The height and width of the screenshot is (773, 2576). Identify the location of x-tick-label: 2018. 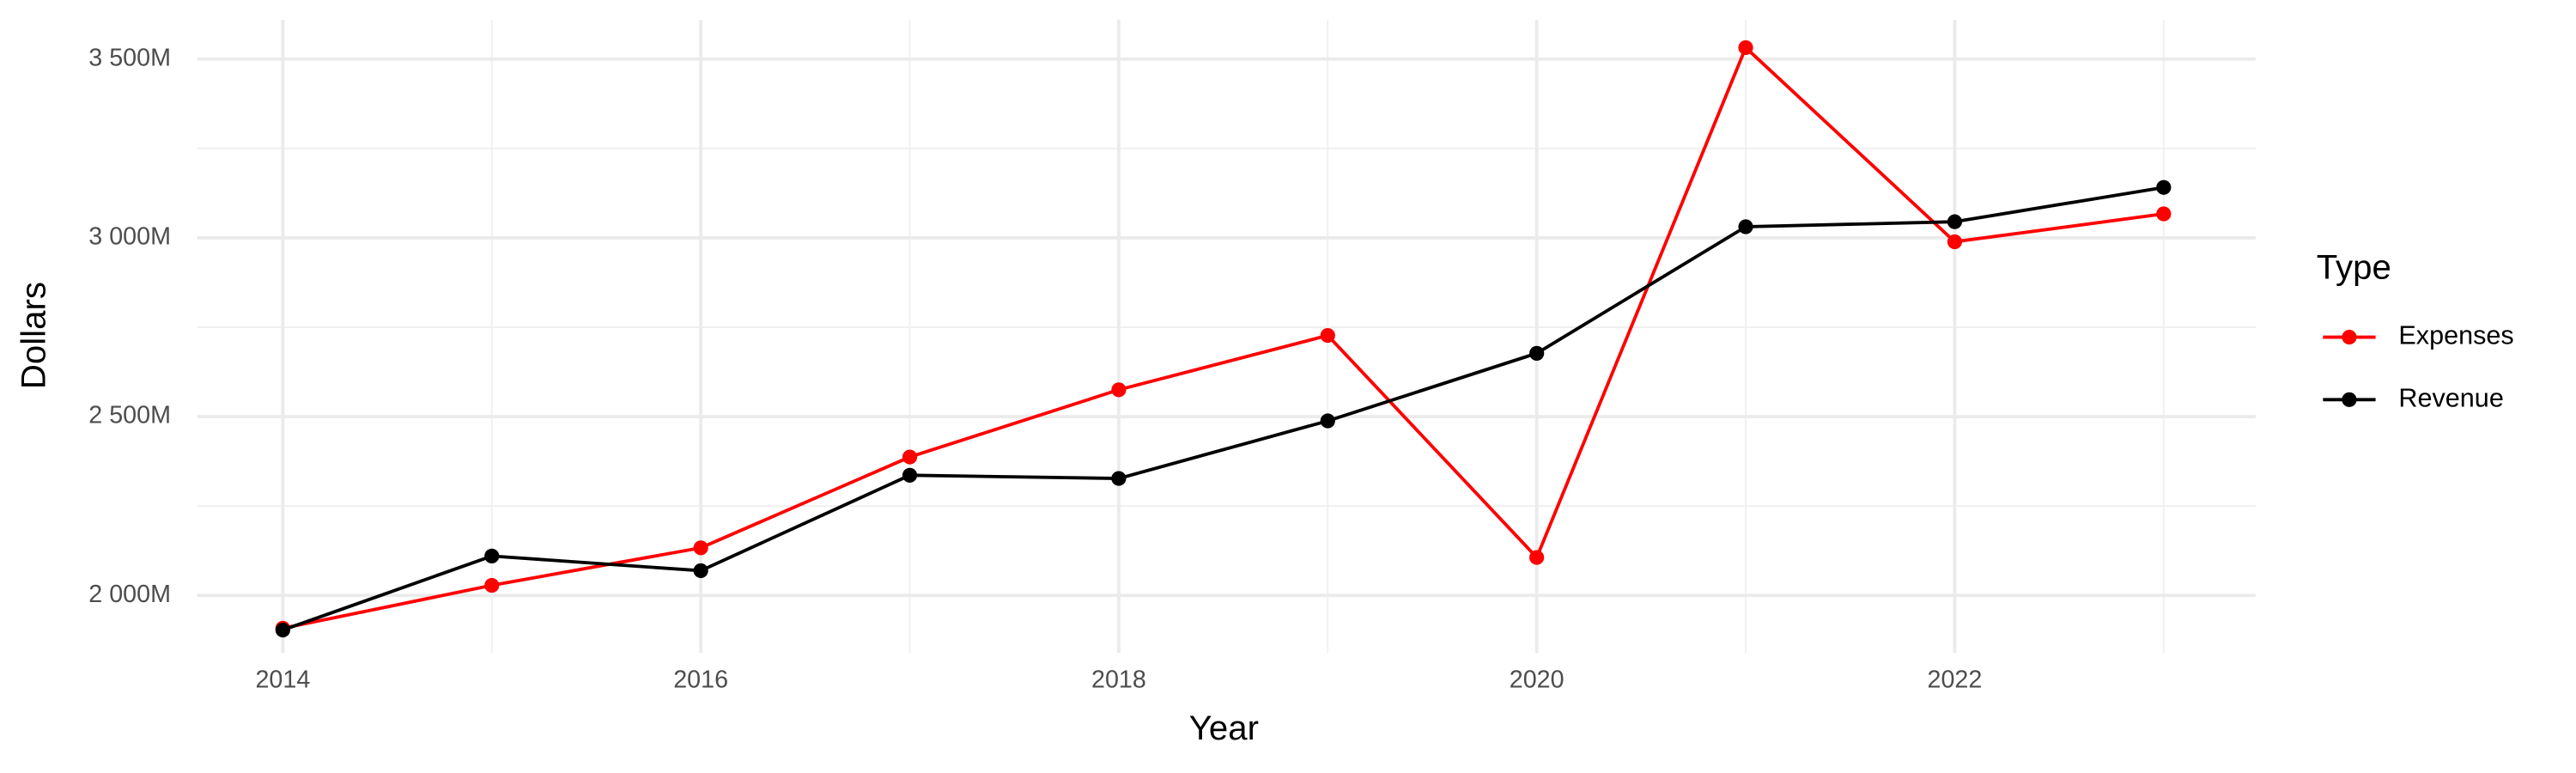
(1118, 679).